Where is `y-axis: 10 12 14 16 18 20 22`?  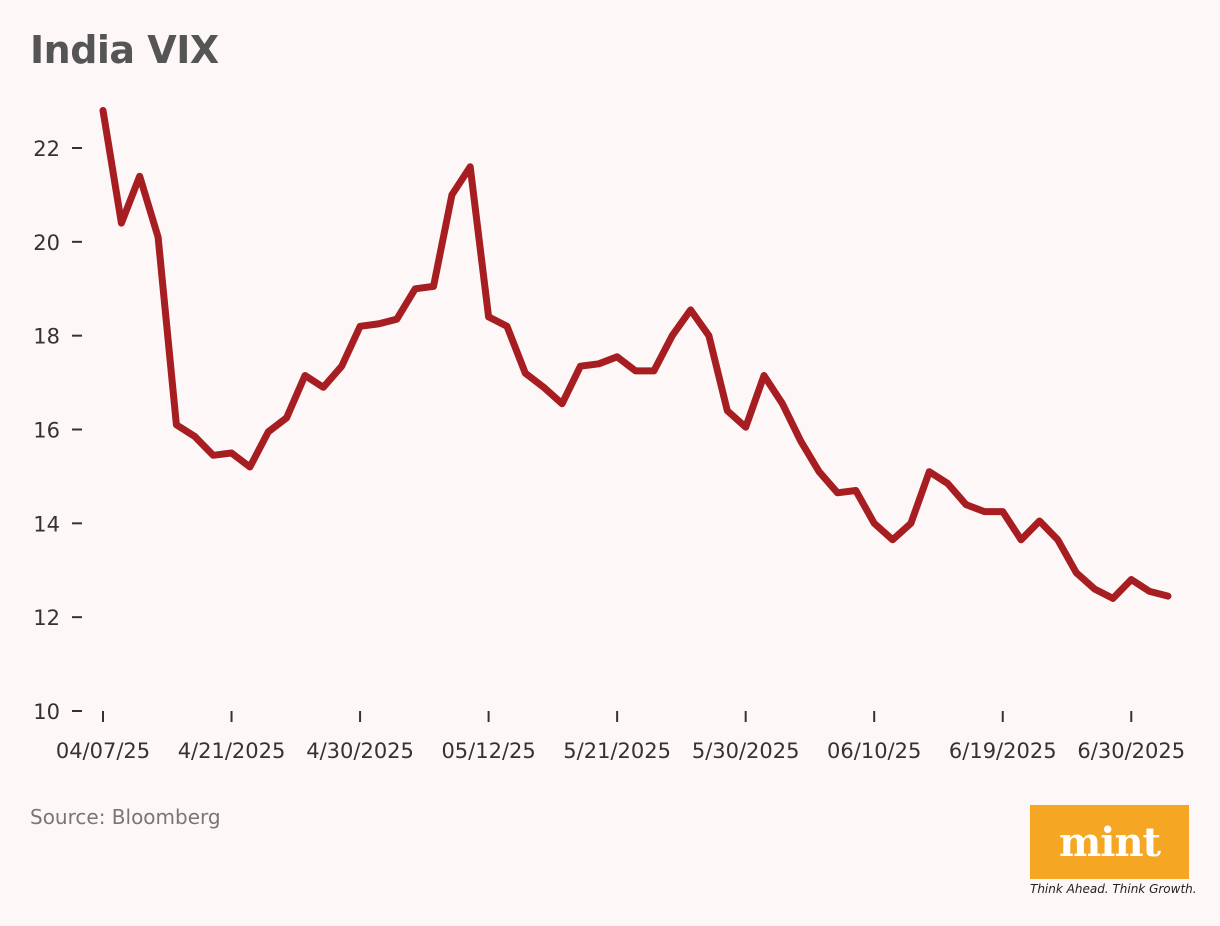
y-axis: 10 12 14 16 18 20 22 is located at coordinates (57, 430).